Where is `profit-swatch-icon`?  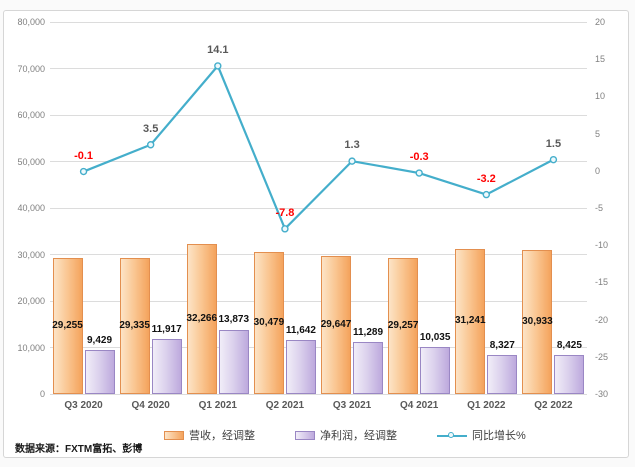 profit-swatch-icon is located at coordinates (305, 435).